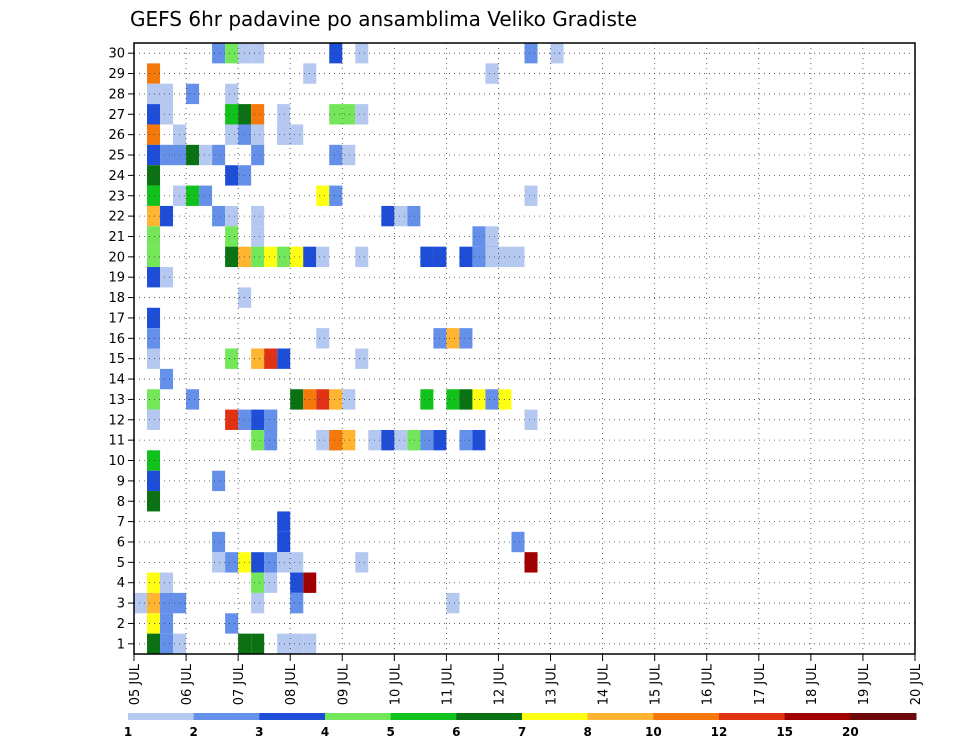  What do you see at coordinates (116, 196) in the screenshot?
I see `y-tick-label: 23` at bounding box center [116, 196].